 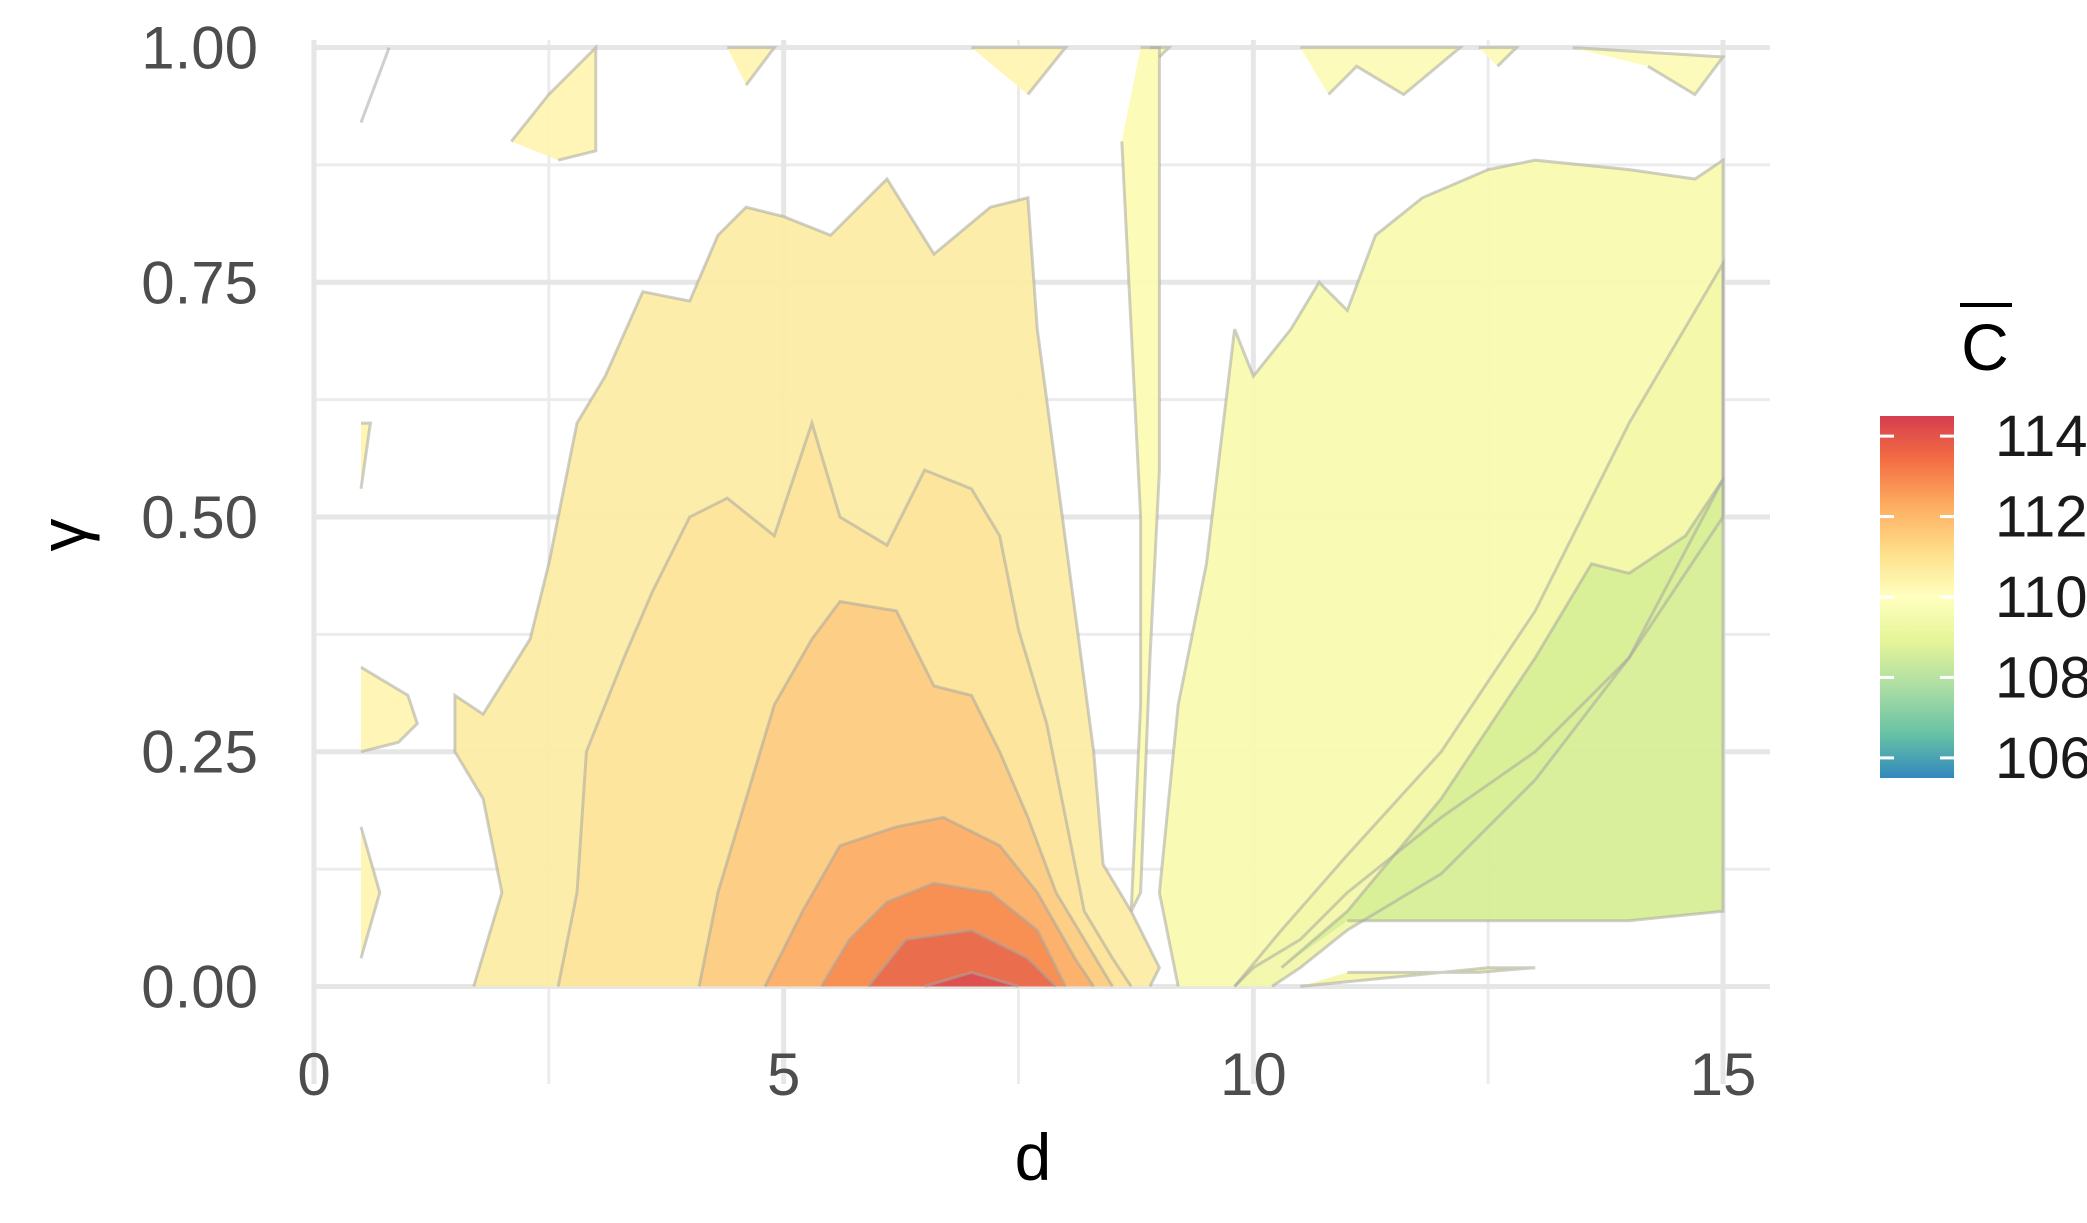 What do you see at coordinates (2041, 517) in the screenshot?
I see `legend-label: 112` at bounding box center [2041, 517].